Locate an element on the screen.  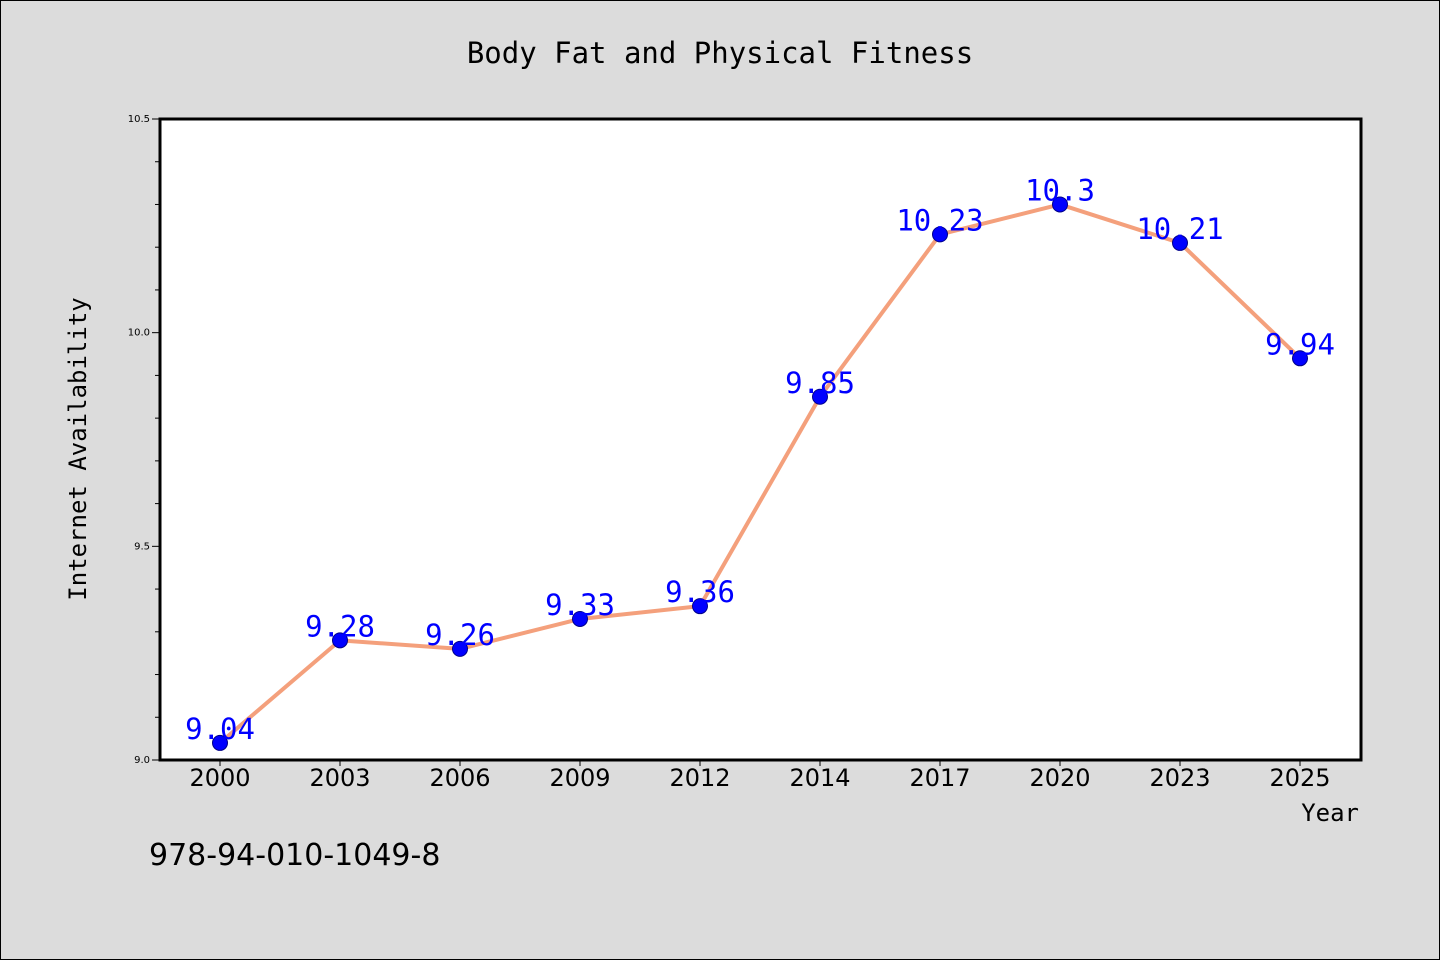
data-label: 9.26 is located at coordinates (460, 635).